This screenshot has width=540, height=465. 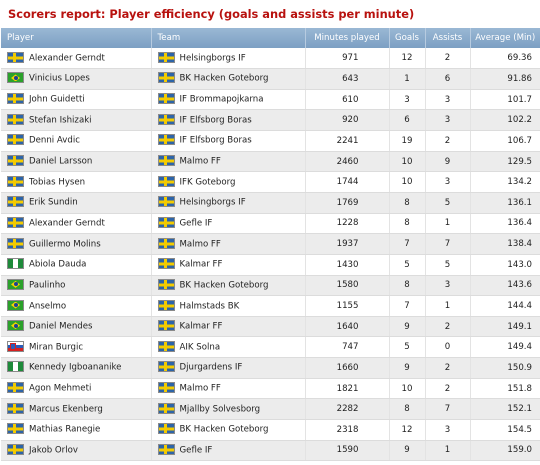 I want to click on column-header-assists: Assists, so click(x=448, y=38).